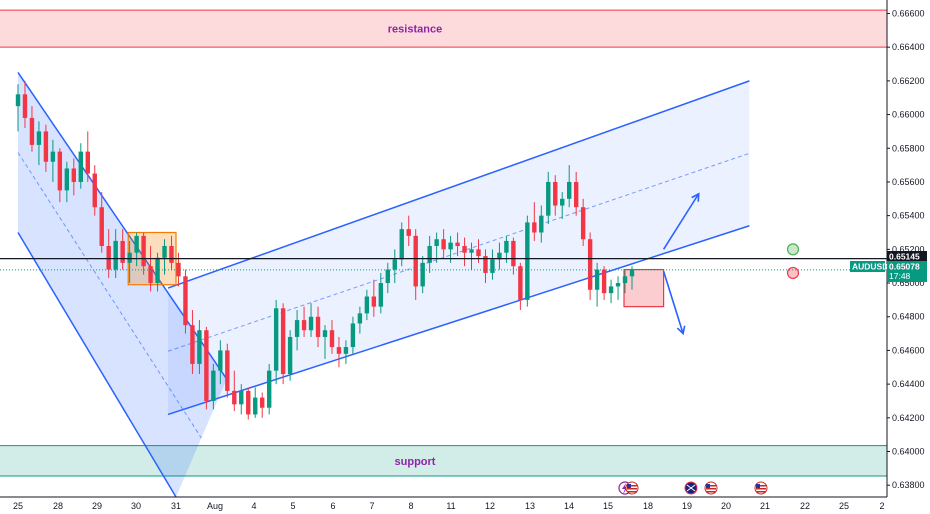  Describe the element at coordinates (907, 256) in the screenshot. I see `level-tag-box` at that location.